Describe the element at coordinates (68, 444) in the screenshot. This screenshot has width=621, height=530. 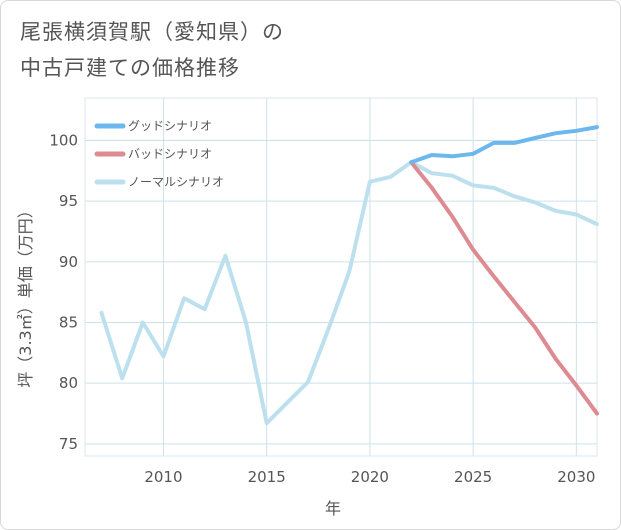
I see `y-tick-label: 75` at that location.